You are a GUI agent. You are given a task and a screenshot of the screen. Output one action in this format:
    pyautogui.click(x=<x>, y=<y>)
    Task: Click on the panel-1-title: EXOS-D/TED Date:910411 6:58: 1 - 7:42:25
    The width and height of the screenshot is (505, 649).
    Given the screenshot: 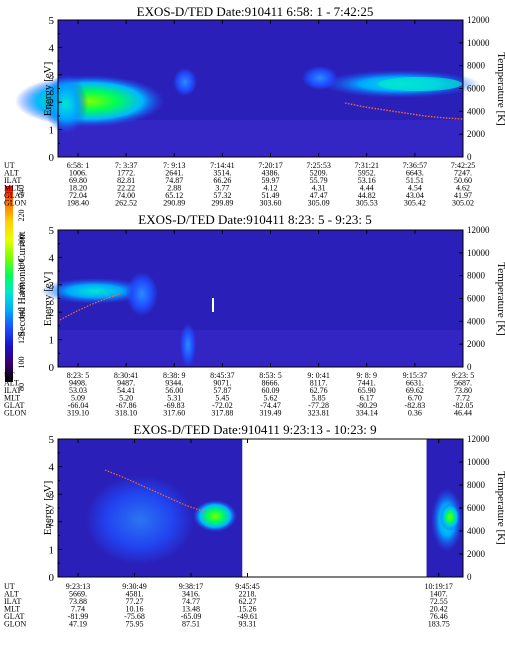 What is the action you would take?
    pyautogui.click(x=255, y=11)
    